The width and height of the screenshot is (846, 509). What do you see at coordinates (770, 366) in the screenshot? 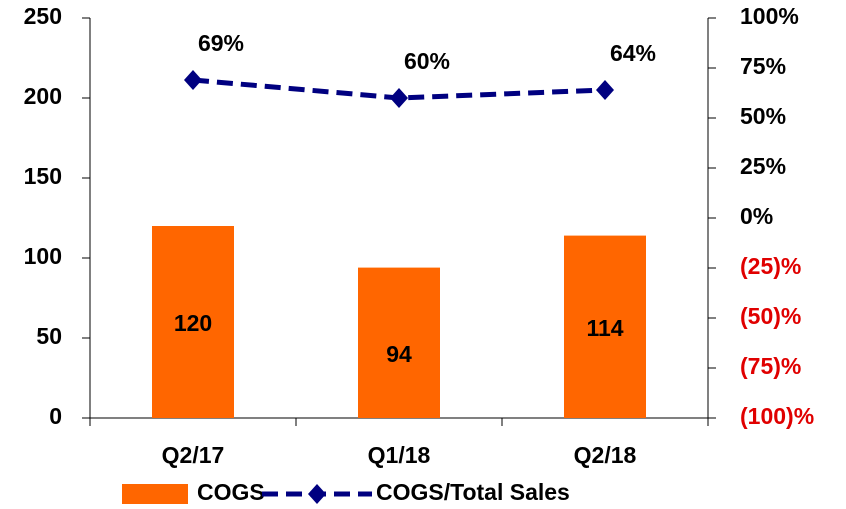
I see `y2-tick-label: (75)%` at bounding box center [770, 366].